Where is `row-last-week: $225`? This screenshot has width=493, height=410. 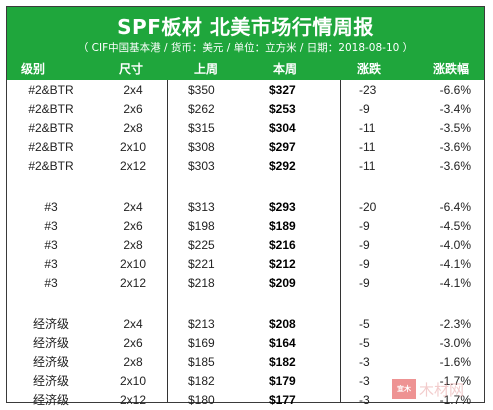
row-last-week: $225 is located at coordinates (201, 245).